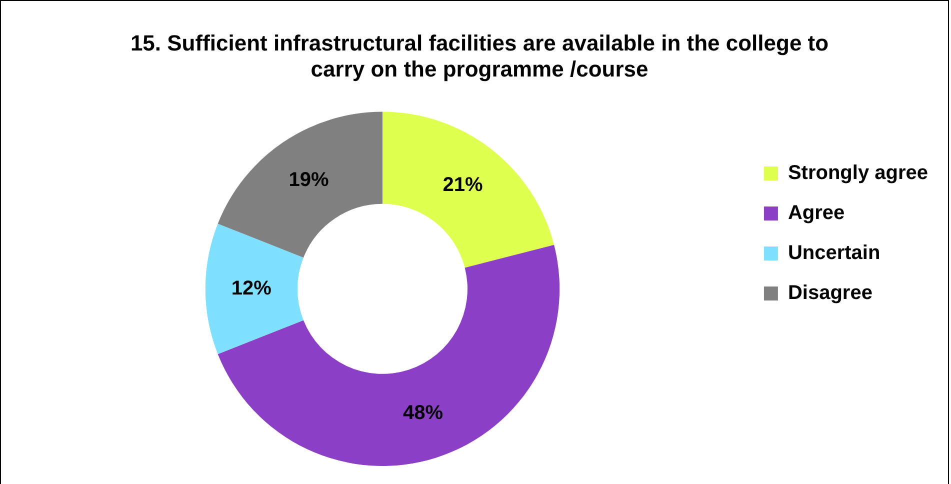 The width and height of the screenshot is (951, 484). Describe the element at coordinates (251, 288) in the screenshot. I see `data-label: 12%` at that location.